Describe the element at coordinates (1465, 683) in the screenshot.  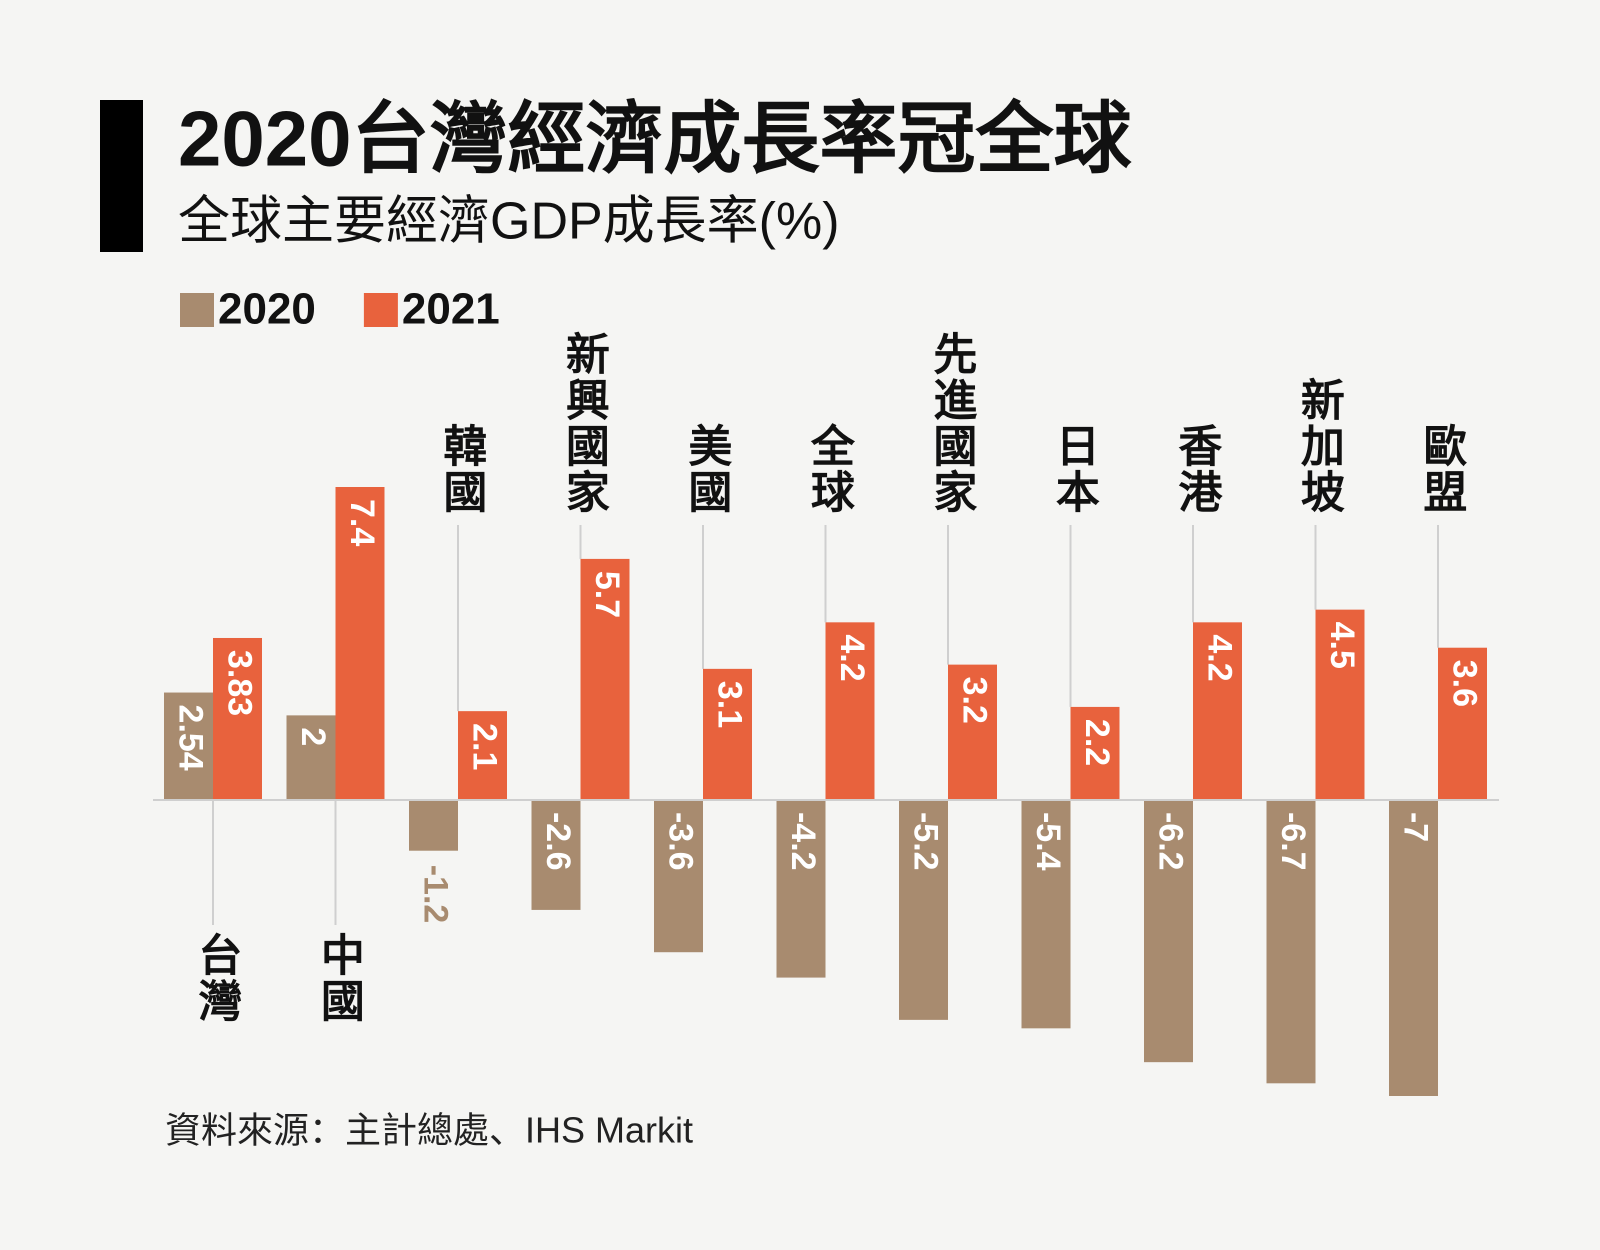
I see `value-label: 3.6` at that location.